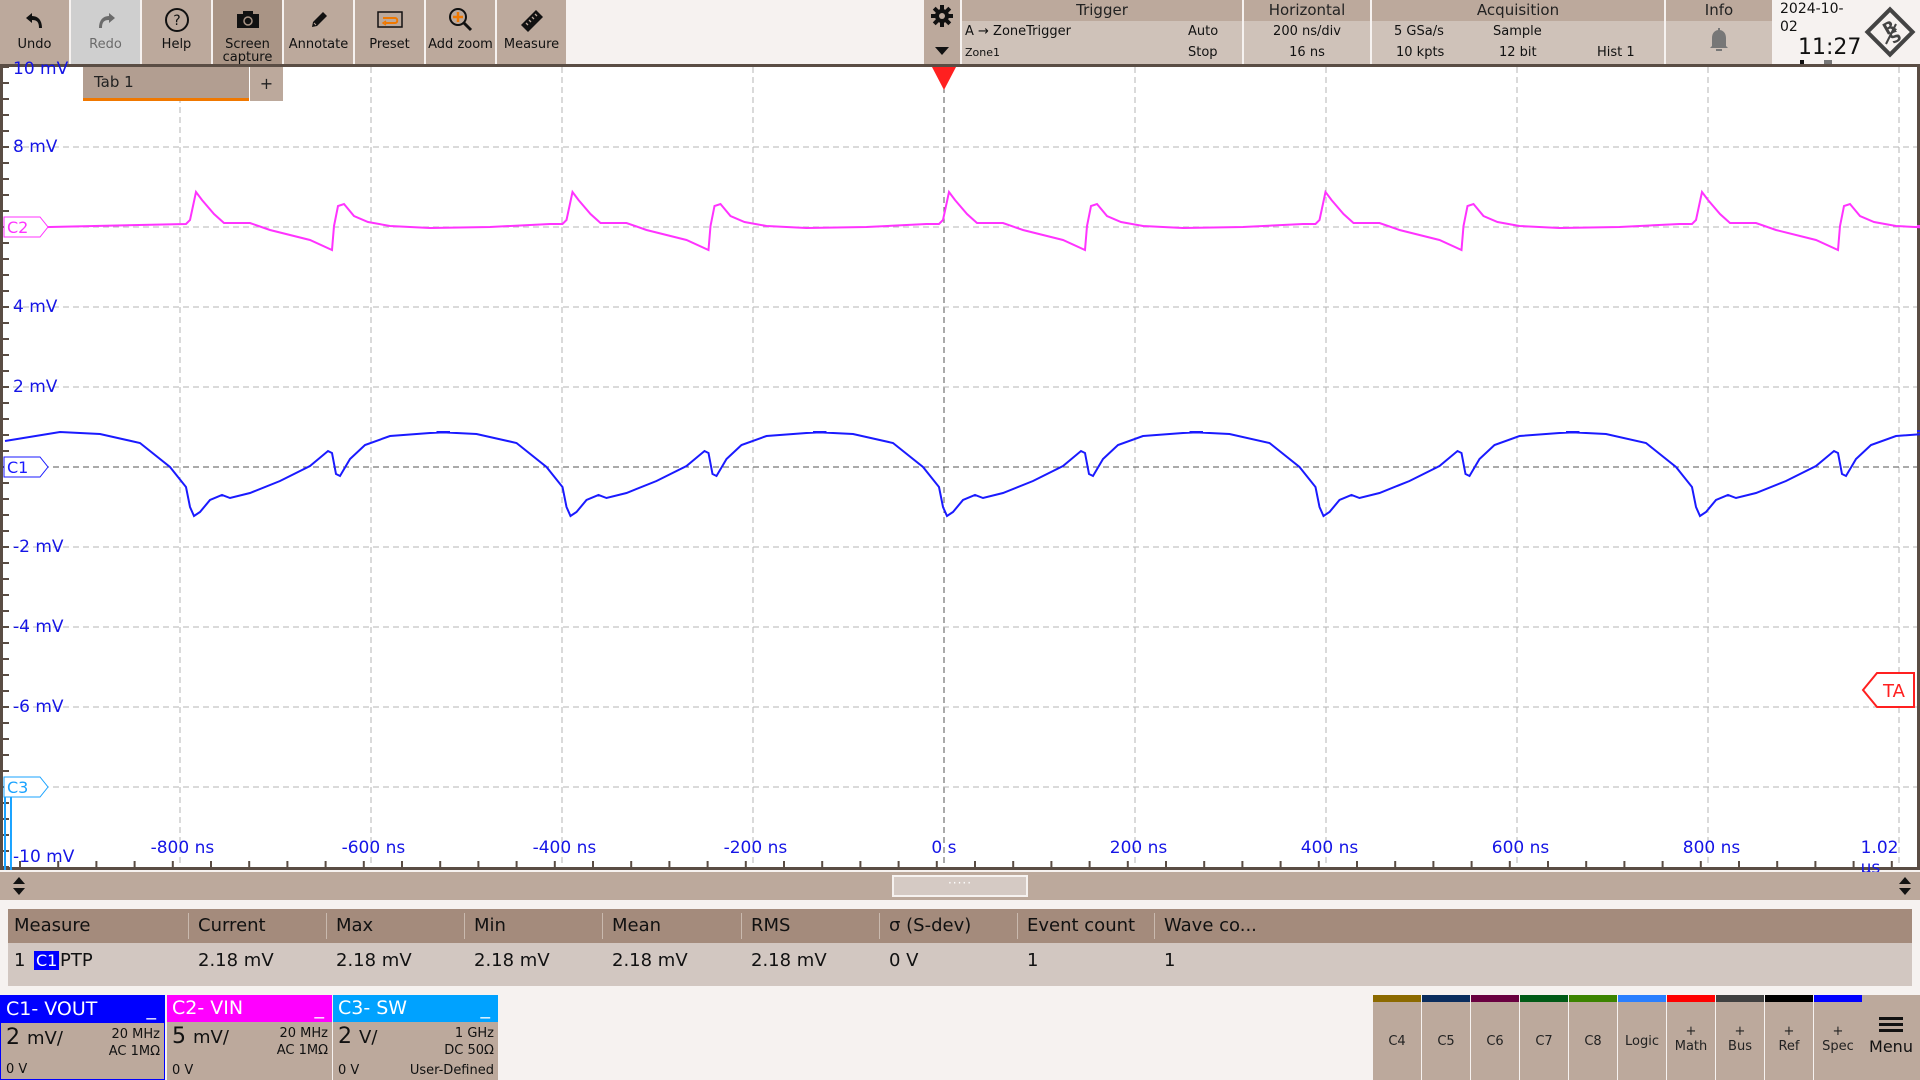 The image size is (1920, 1080). I want to click on measure-label: Measure, so click(531, 44).